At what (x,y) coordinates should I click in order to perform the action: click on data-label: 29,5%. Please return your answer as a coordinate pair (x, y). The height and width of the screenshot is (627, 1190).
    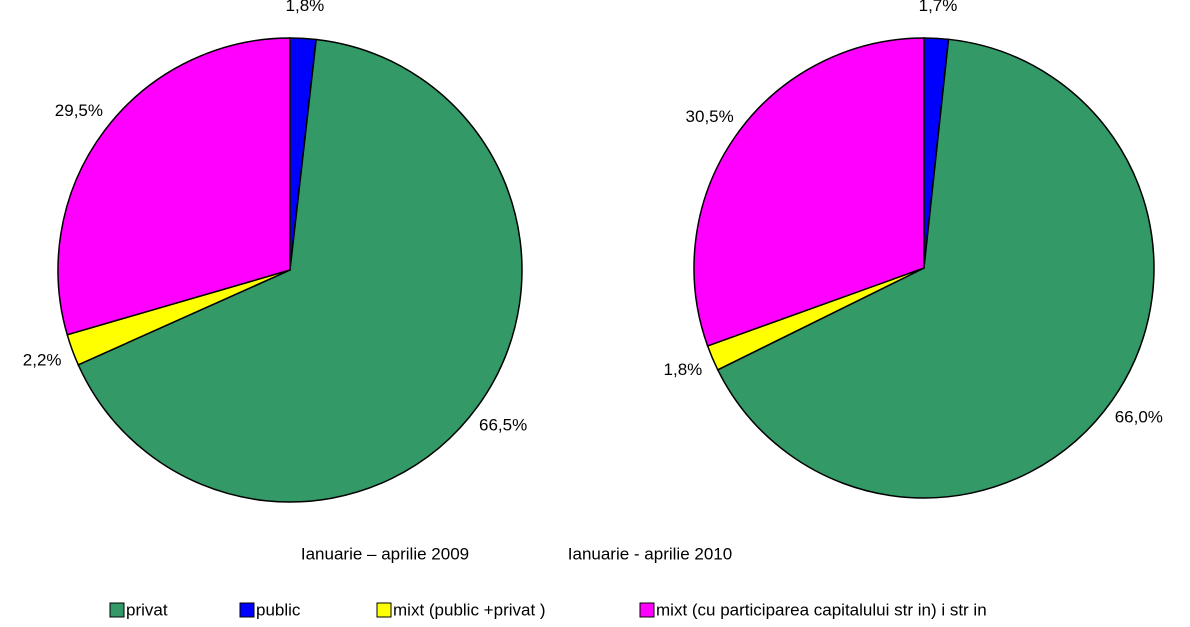
    Looking at the image, I should click on (79, 110).